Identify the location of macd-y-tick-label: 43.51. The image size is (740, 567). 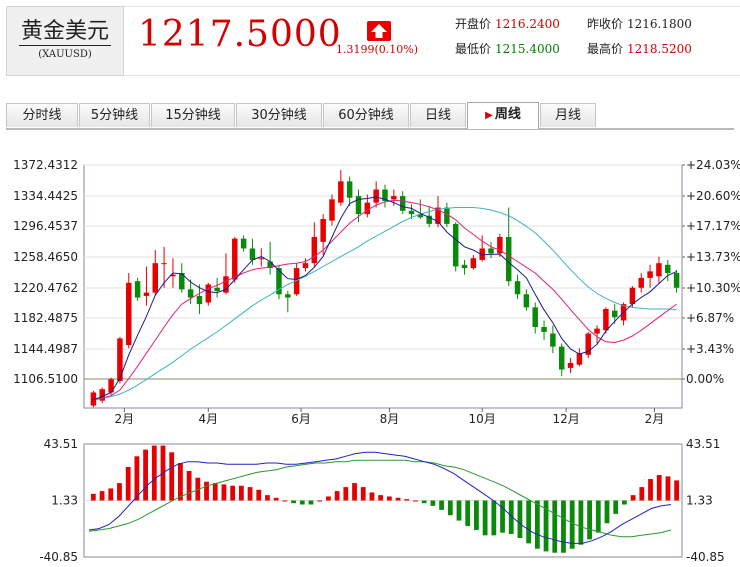
(61, 444).